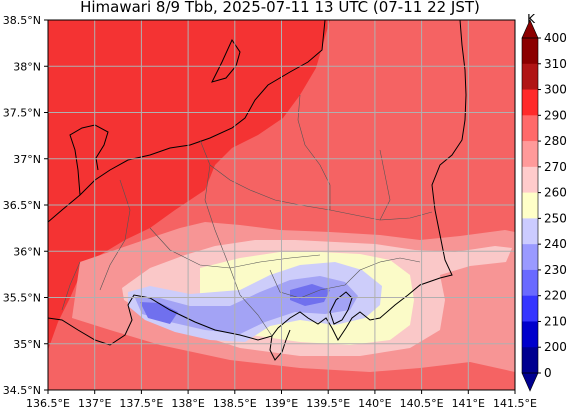  What do you see at coordinates (555, 270) in the screenshot?
I see `colorbar-label: 230` at bounding box center [555, 270].